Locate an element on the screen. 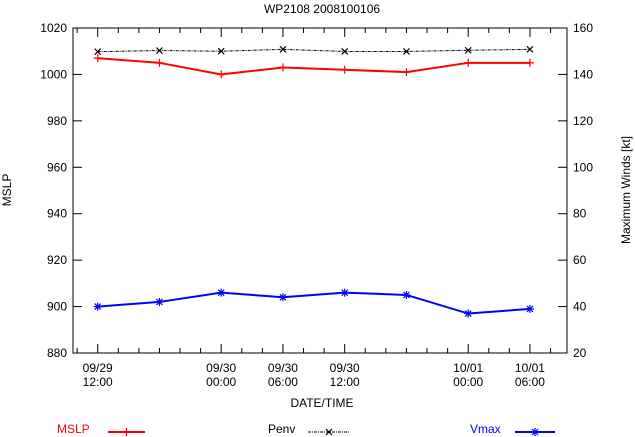 This screenshot has height=437, width=635. y-tick-label: 900 is located at coordinates (57, 307).